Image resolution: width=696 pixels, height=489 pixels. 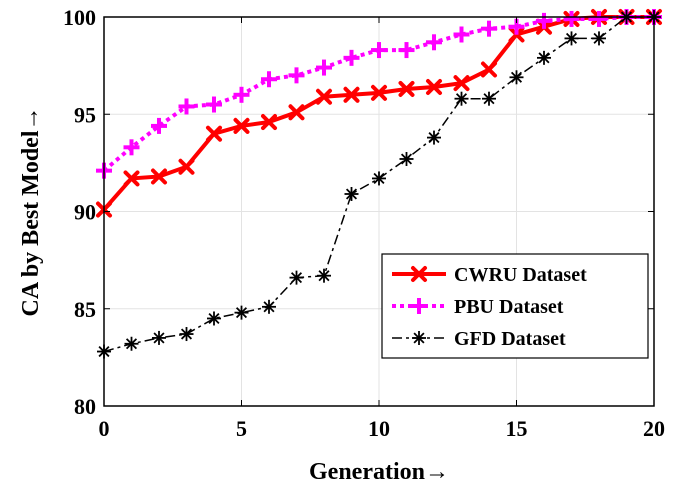 I want to click on x-tick-label: 10, so click(x=379, y=428).